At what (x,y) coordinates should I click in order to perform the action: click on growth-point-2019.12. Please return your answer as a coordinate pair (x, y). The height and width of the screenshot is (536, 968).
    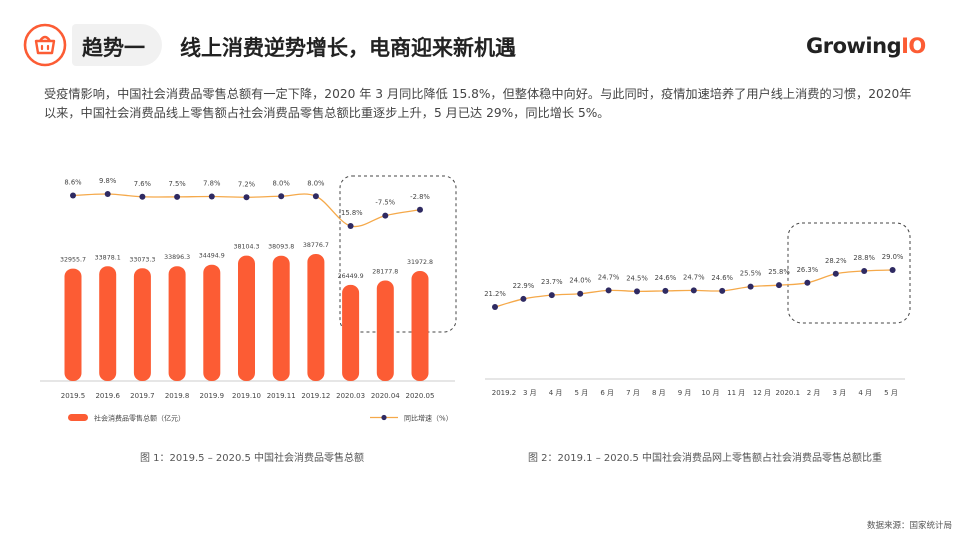
    Looking at the image, I should click on (315, 196).